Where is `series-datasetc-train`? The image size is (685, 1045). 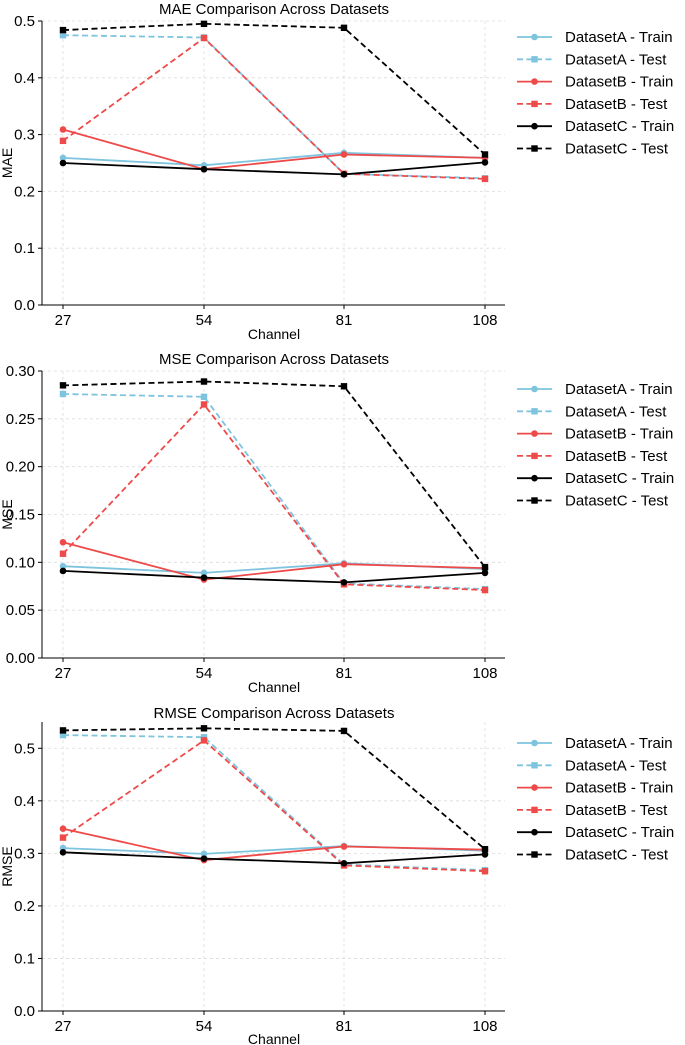
series-datasetc-train is located at coordinates (274, 576).